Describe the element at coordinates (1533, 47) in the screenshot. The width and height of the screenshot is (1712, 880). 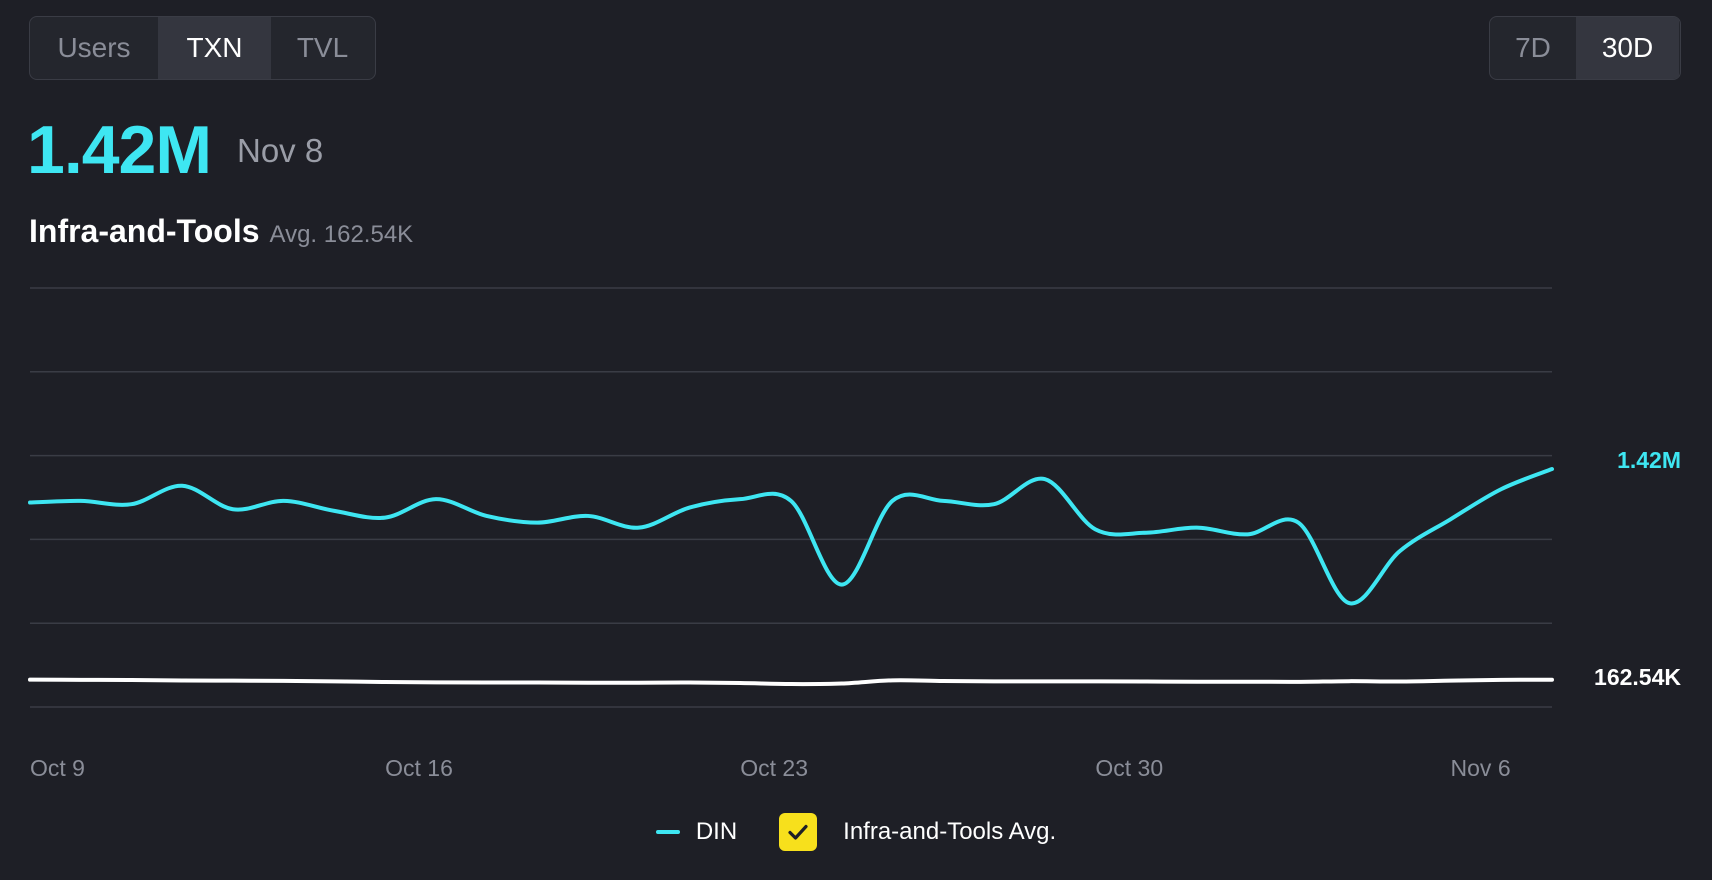
I see `range-7d: 7D` at that location.